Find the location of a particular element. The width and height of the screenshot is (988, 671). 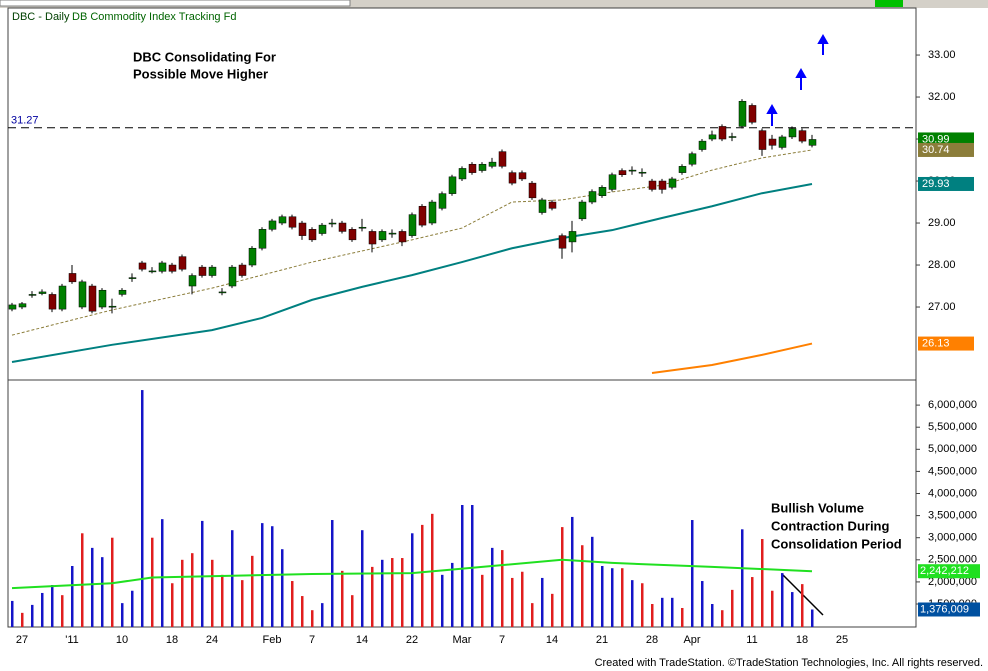

y-tick-label: 3,000,000 is located at coordinates (952, 538).